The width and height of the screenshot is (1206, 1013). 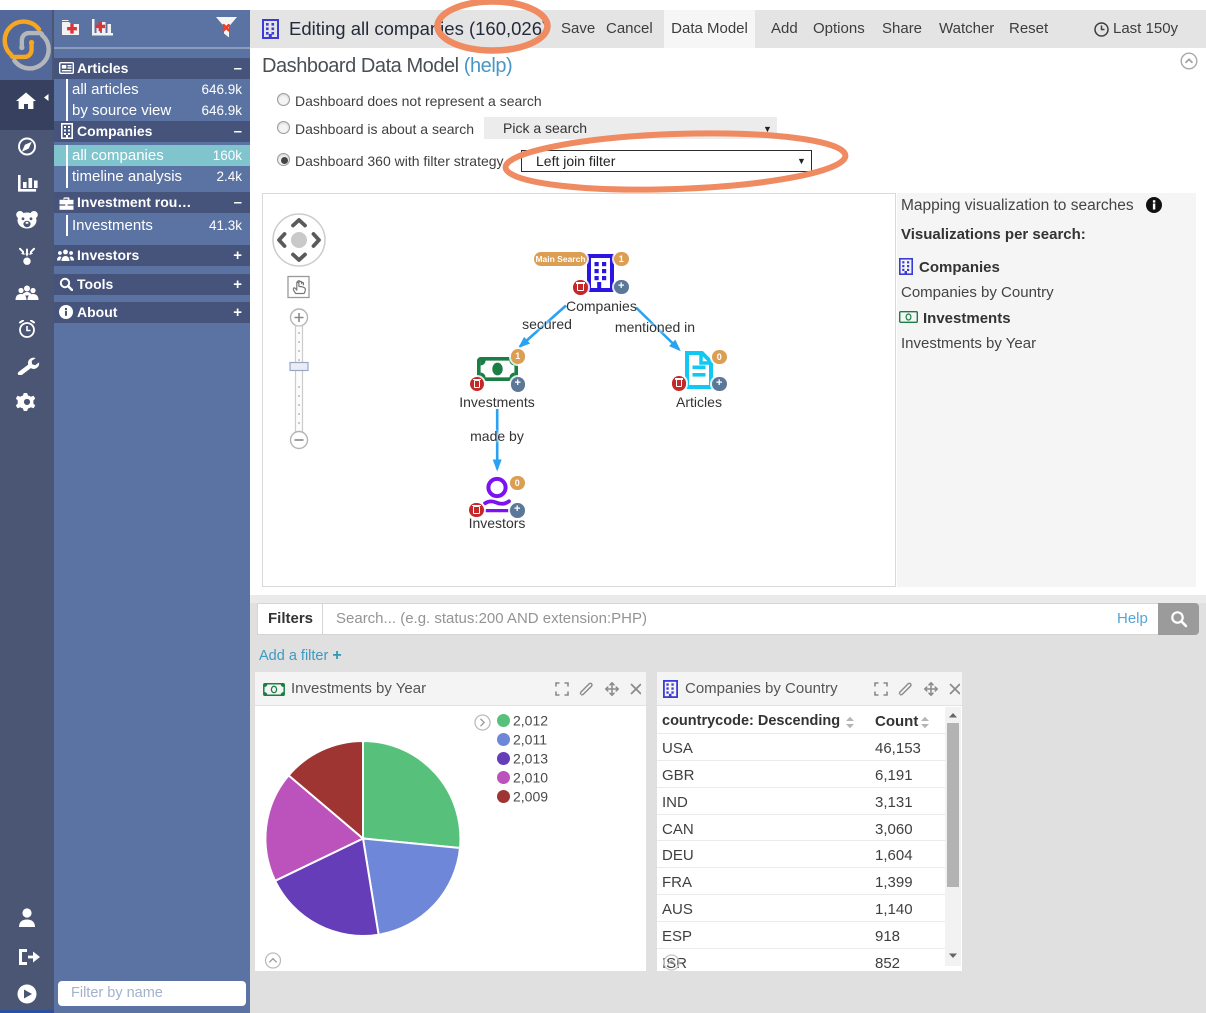 What do you see at coordinates (530, 797) in the screenshot?
I see `svg-text: 2,009` at bounding box center [530, 797].